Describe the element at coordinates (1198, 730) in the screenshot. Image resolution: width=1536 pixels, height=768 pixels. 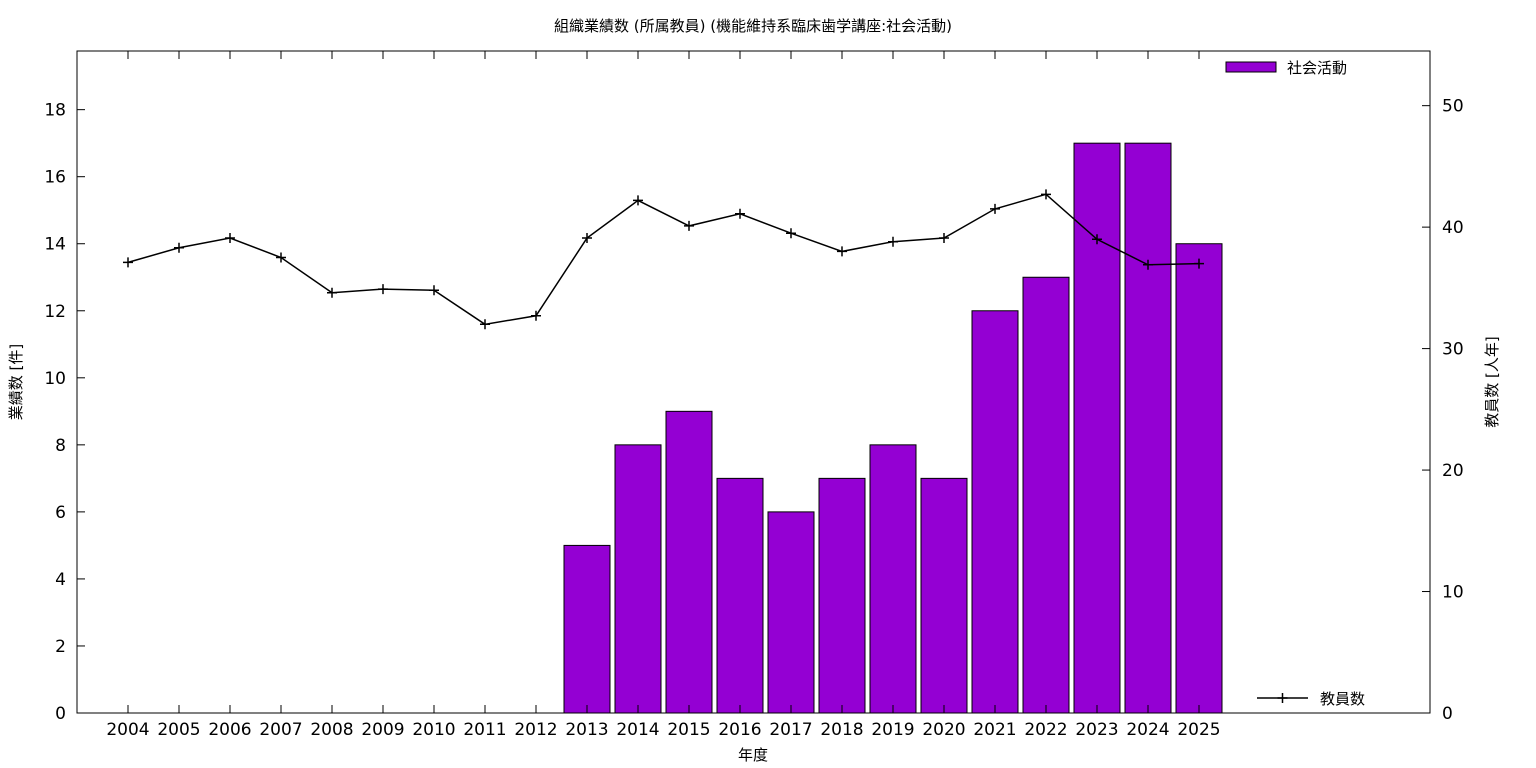
I see `x-tick-label-21: 2025` at that location.